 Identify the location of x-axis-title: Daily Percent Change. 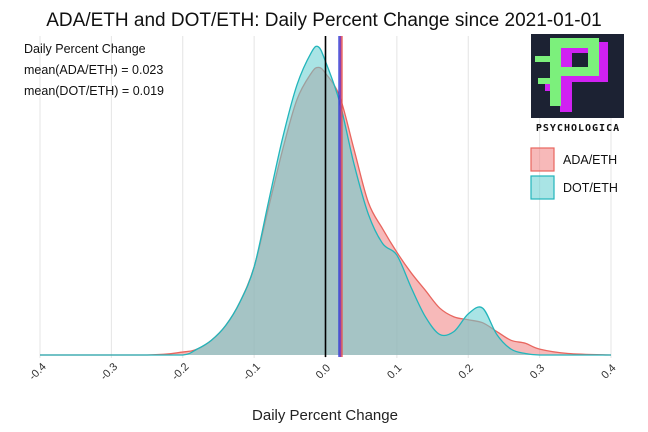
(325, 415).